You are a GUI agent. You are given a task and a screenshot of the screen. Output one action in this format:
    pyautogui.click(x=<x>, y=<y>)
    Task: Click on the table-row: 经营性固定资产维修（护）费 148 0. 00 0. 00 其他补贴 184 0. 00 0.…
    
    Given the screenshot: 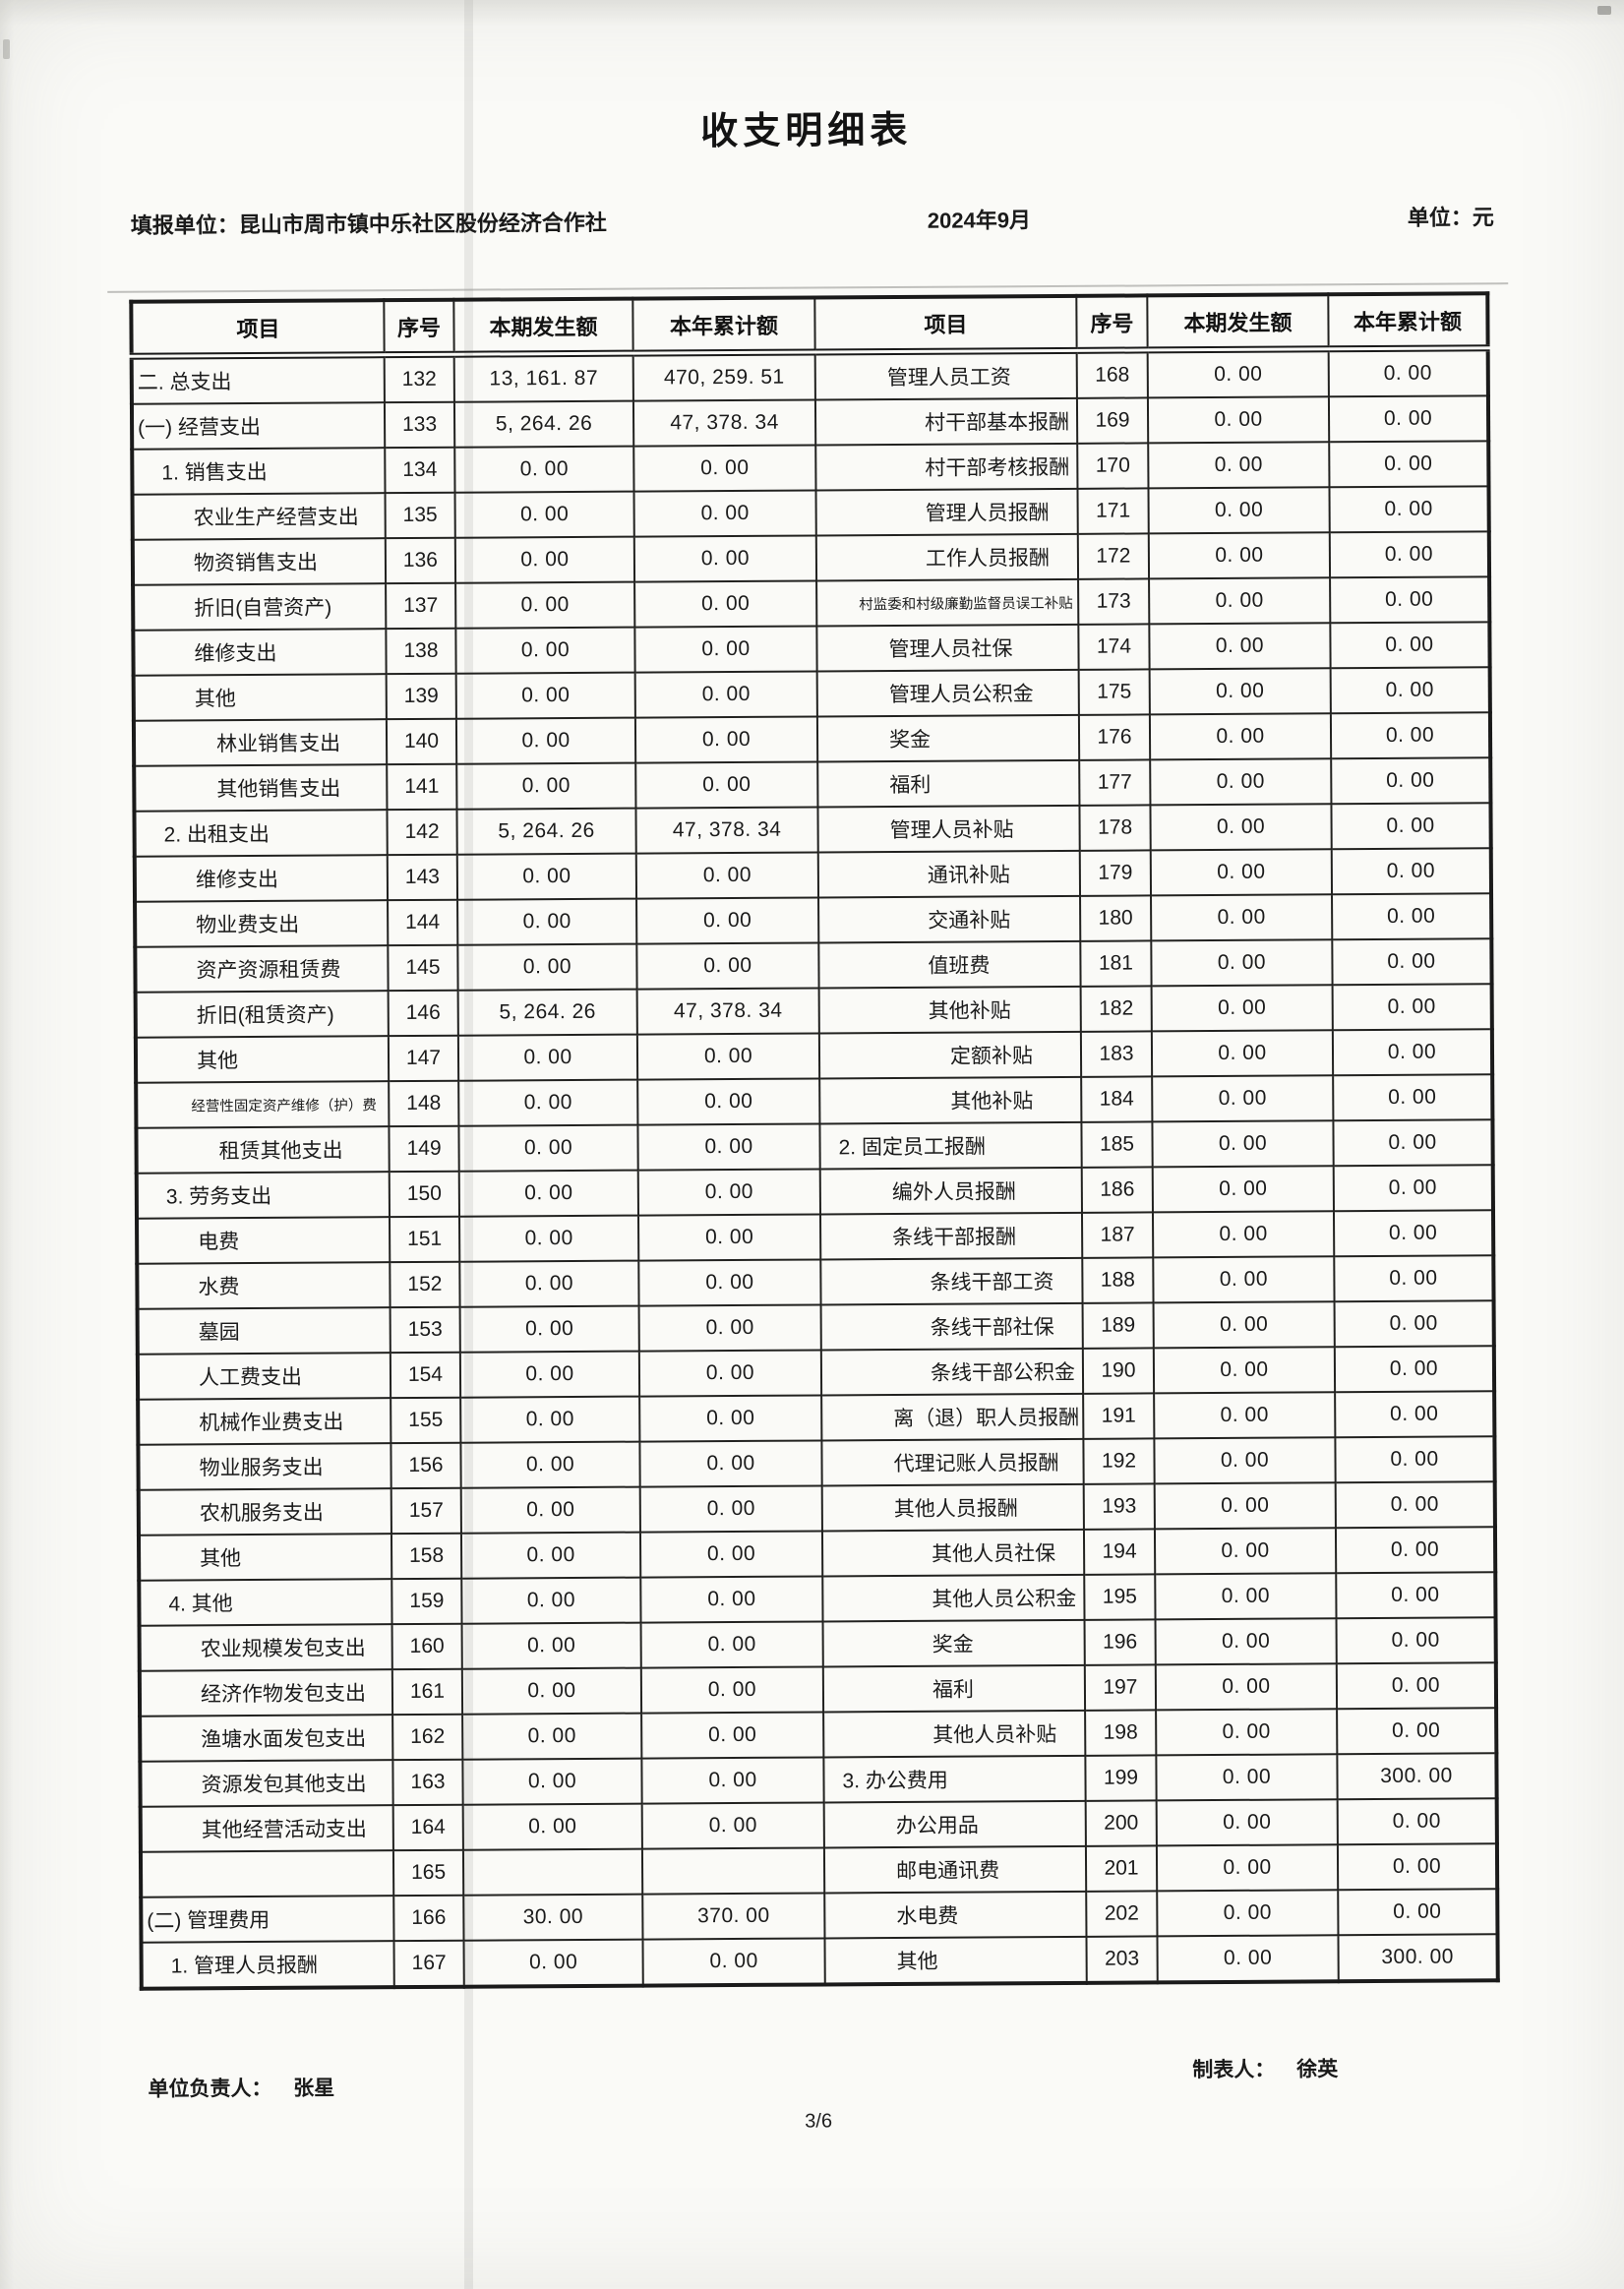 What is the action you would take?
    pyautogui.click(x=814, y=1101)
    